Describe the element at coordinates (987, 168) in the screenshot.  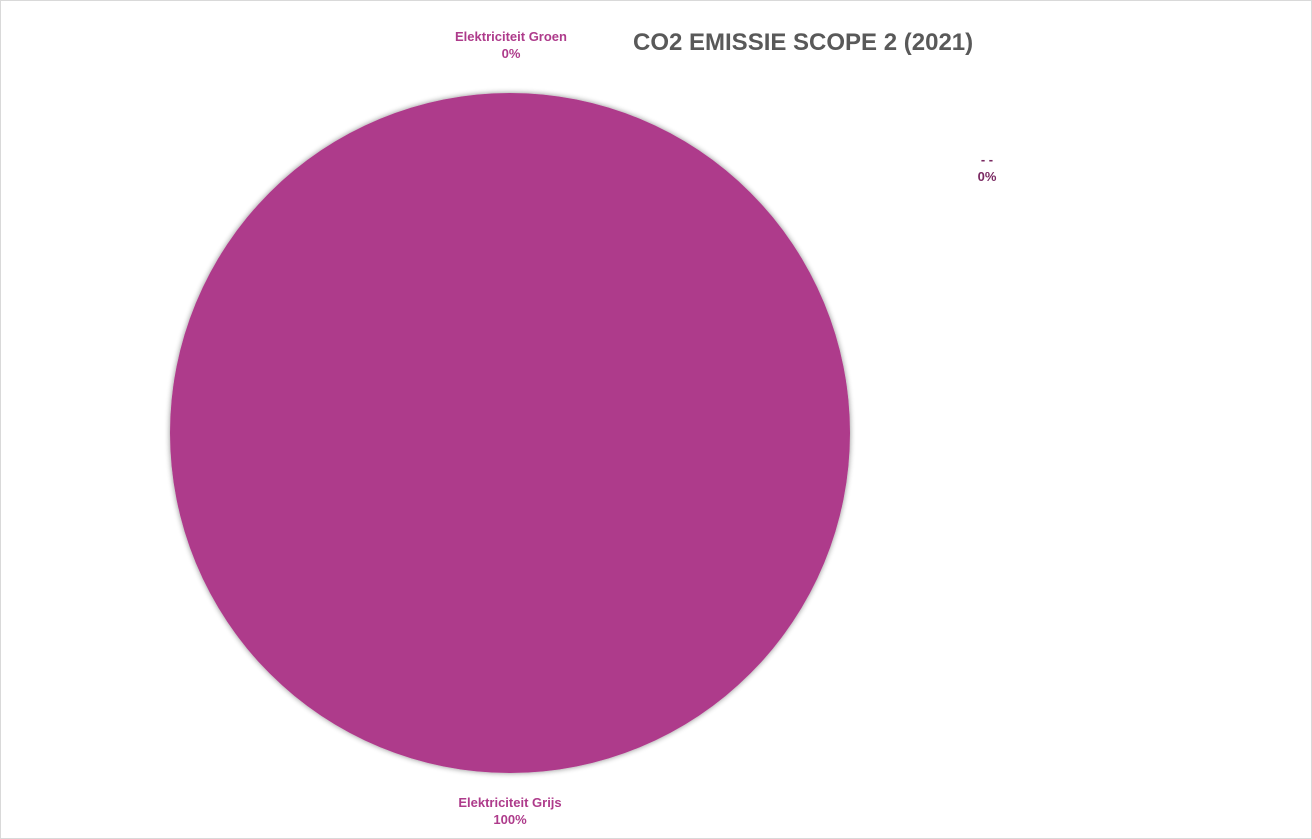
I see `data-label-dash: - - 0%` at that location.